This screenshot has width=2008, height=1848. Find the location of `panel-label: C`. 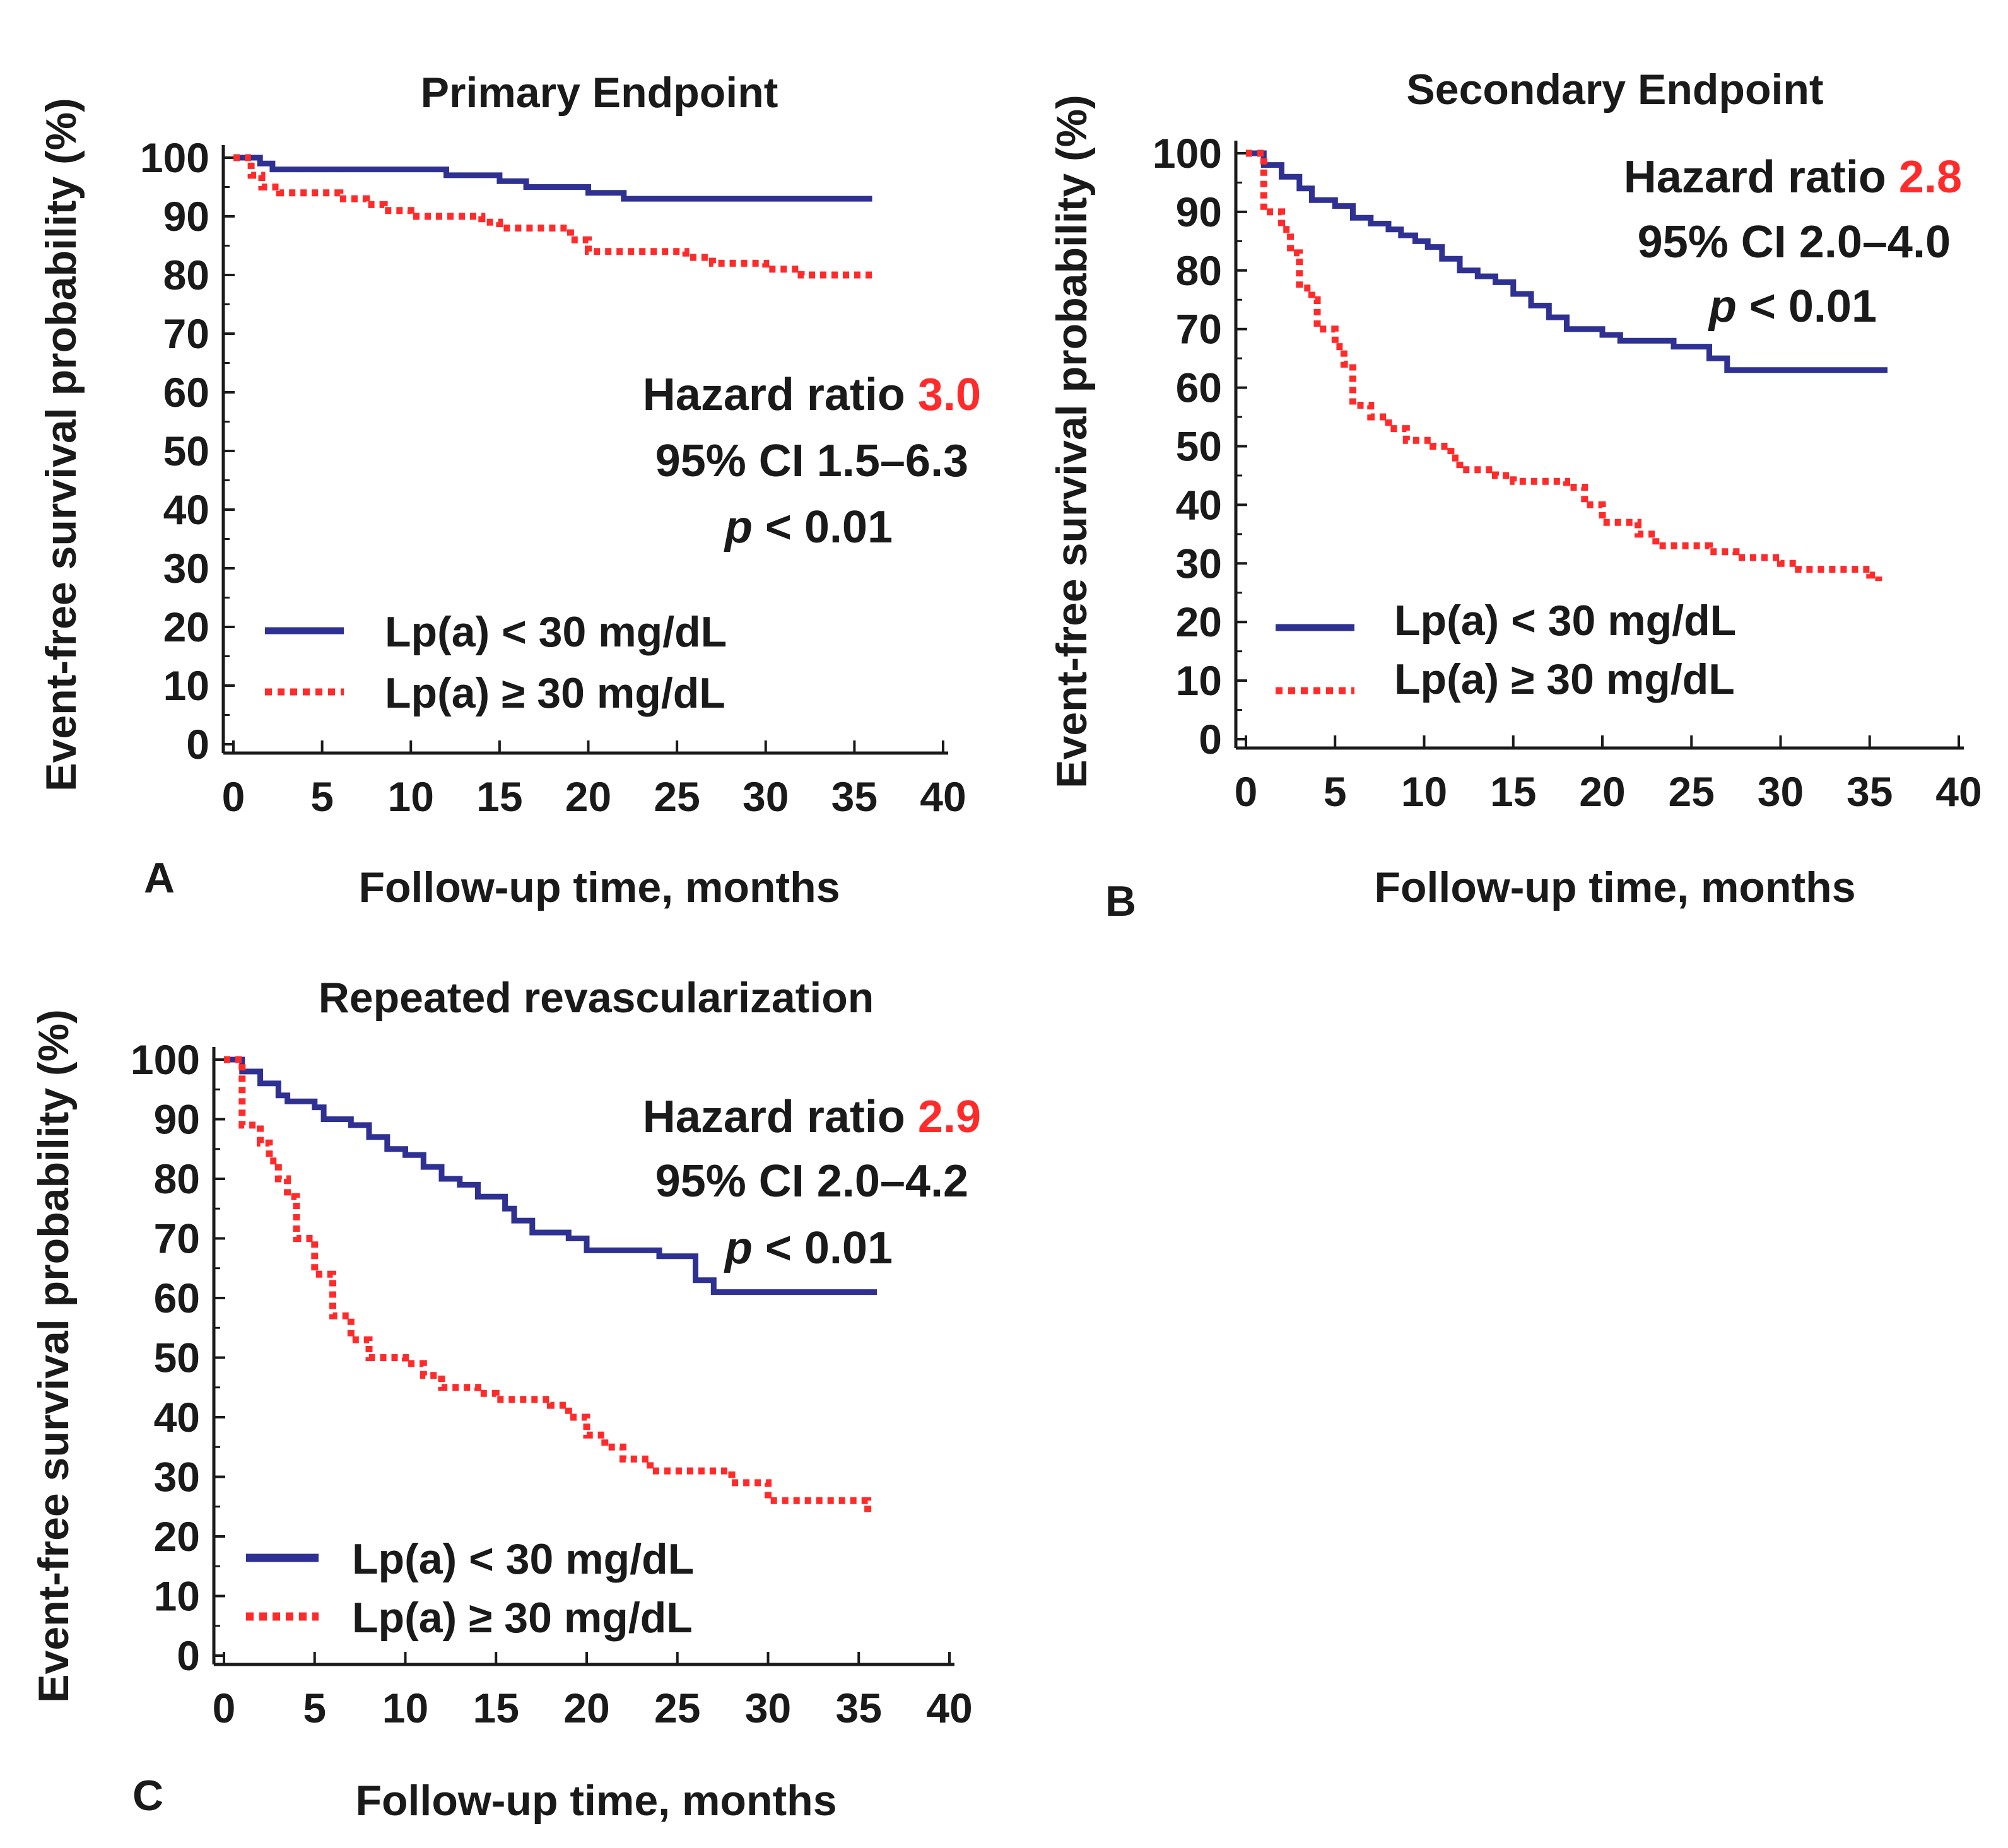

panel-label: C is located at coordinates (147, 1796).